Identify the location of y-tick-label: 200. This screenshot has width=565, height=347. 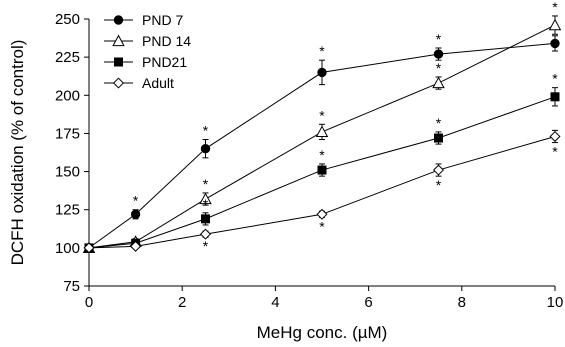
(67, 95).